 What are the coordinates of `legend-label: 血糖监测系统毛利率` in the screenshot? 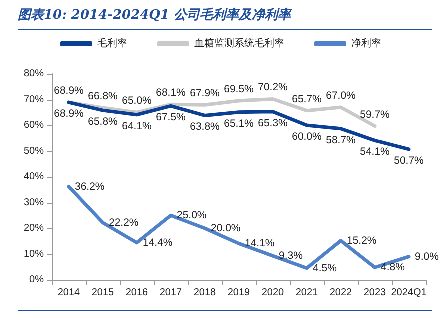 It's located at (239, 44).